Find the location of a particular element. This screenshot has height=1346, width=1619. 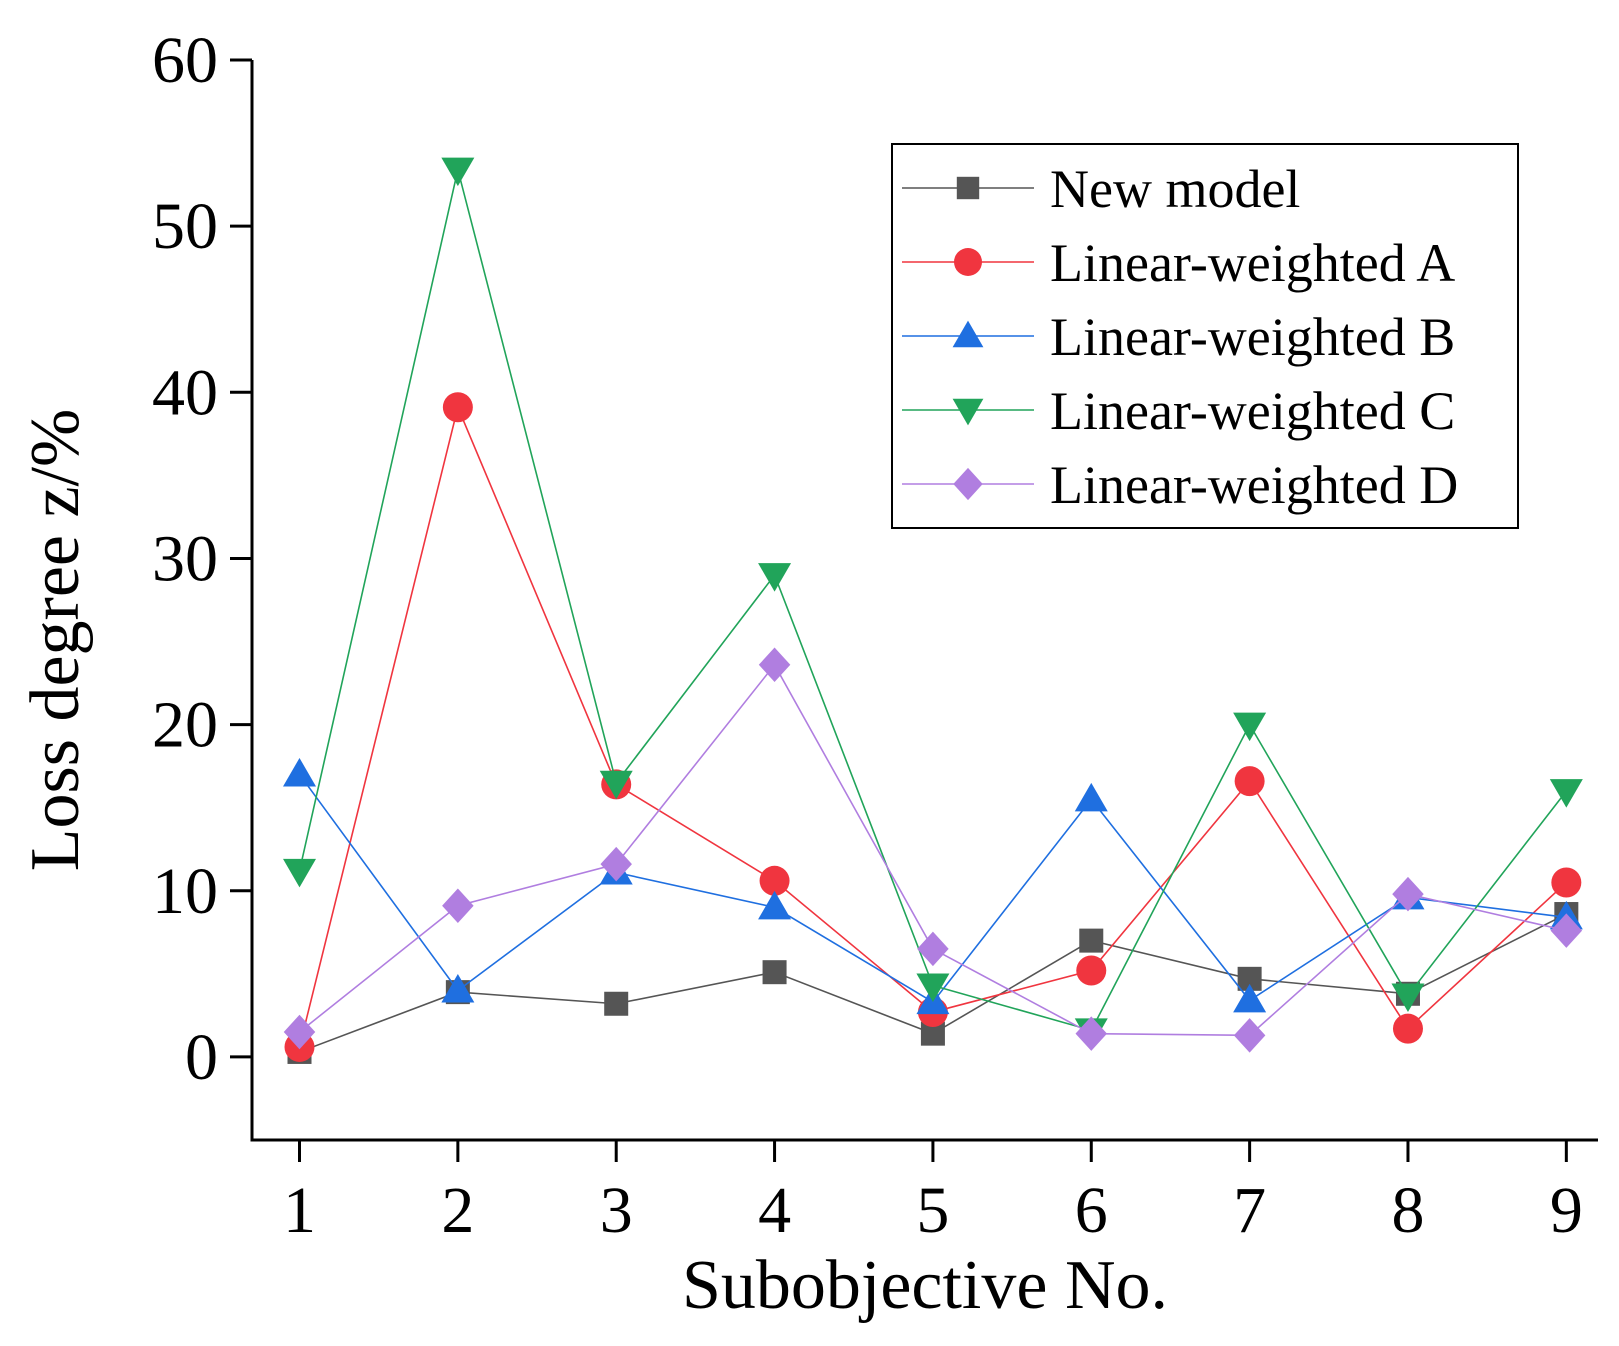

x-tick-label: 9 is located at coordinates (1566, 1210).